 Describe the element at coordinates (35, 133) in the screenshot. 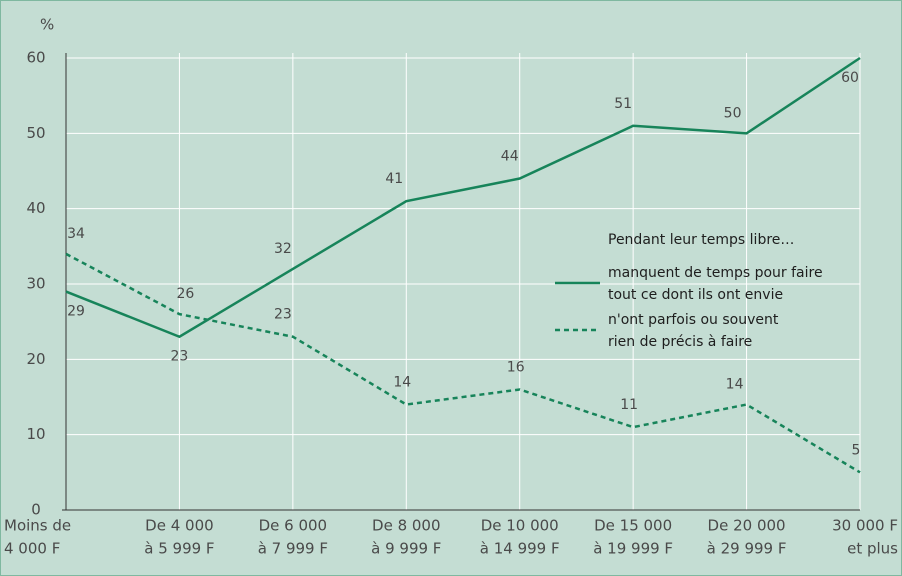

I see `y-tick-label: 50` at that location.